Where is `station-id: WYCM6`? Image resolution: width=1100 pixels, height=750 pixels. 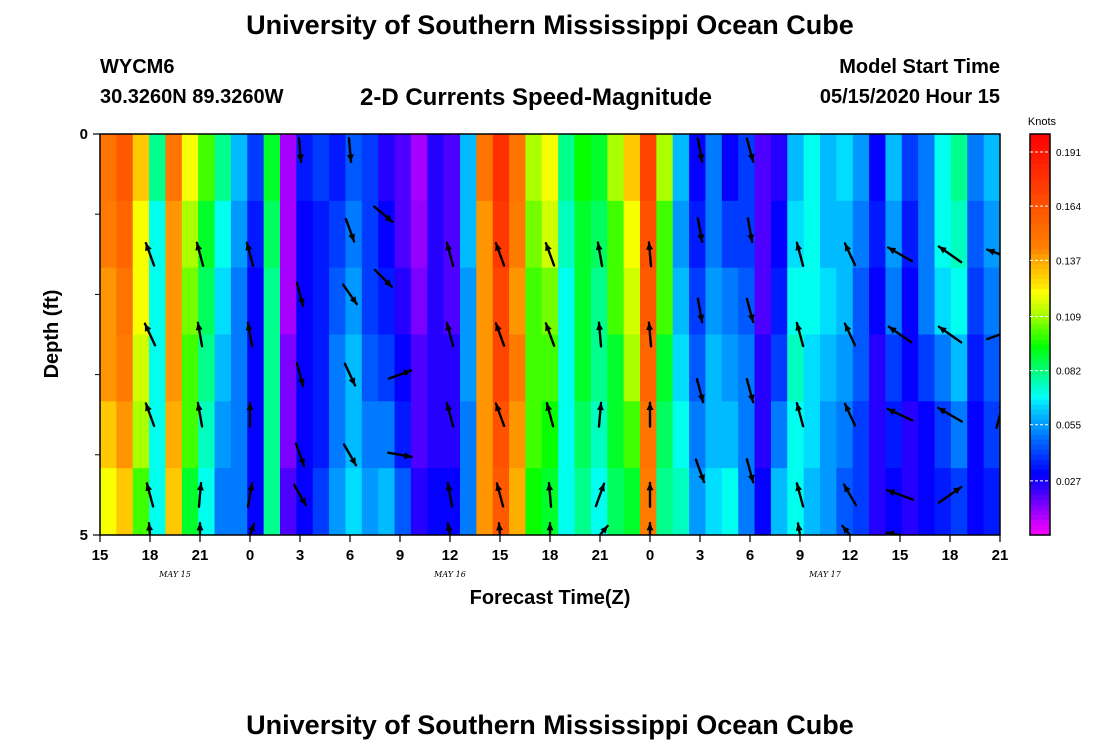
station-id: WYCM6 is located at coordinates (137, 67).